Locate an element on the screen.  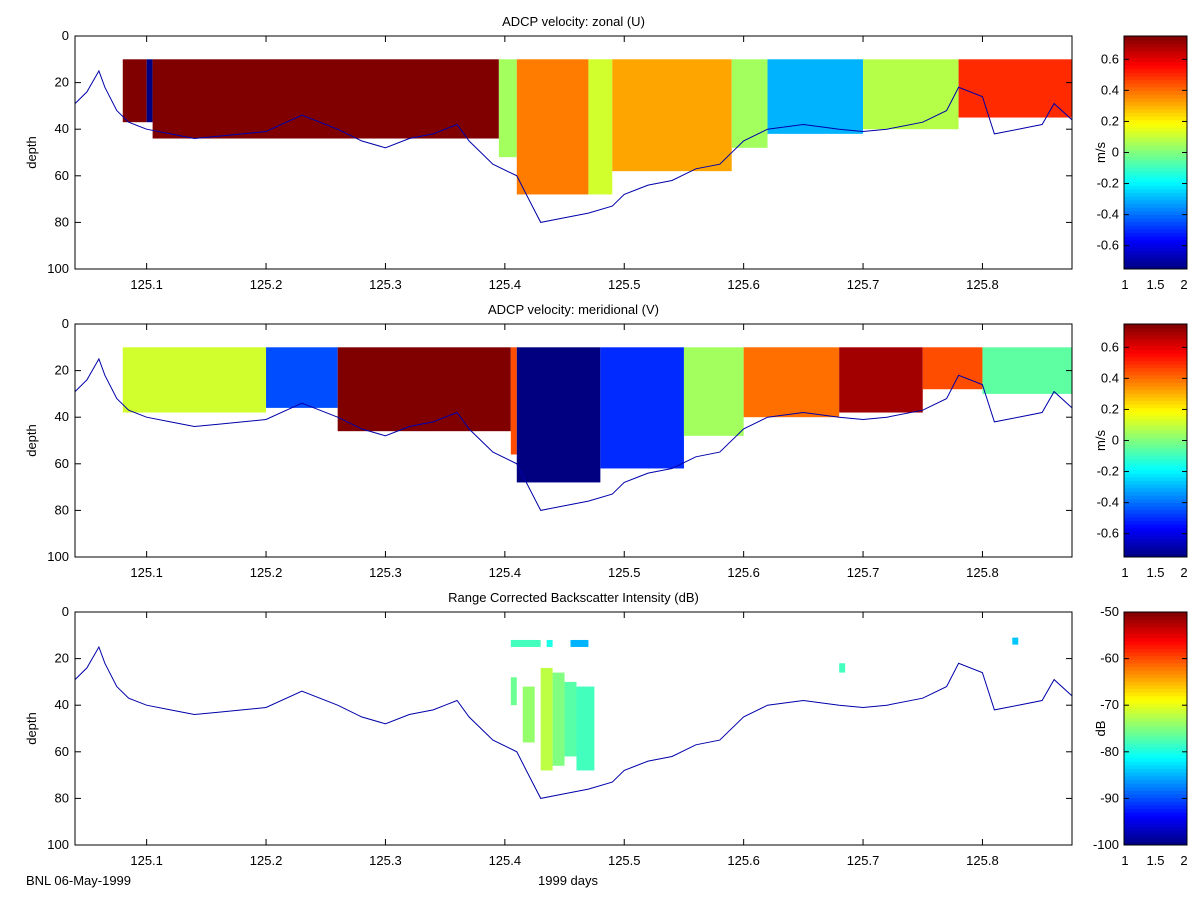
colorbar-tick-label: 0 is located at coordinates (1115, 152).